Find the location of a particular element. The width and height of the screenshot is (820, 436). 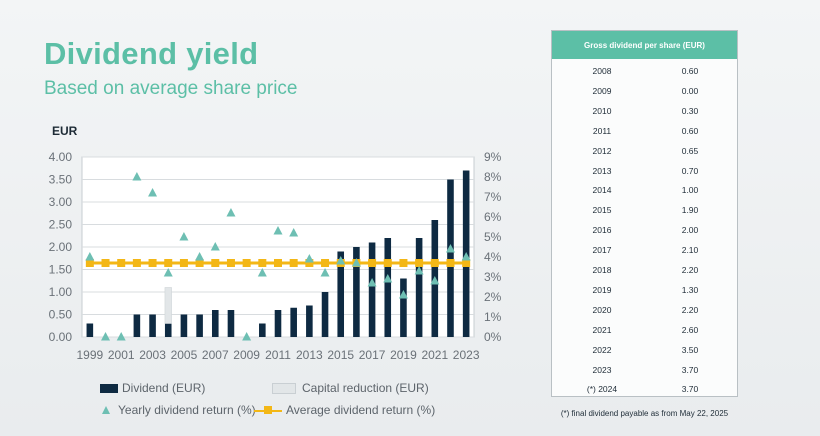

legend-label-average-return: Average dividend return (%) is located at coordinates (361, 410).